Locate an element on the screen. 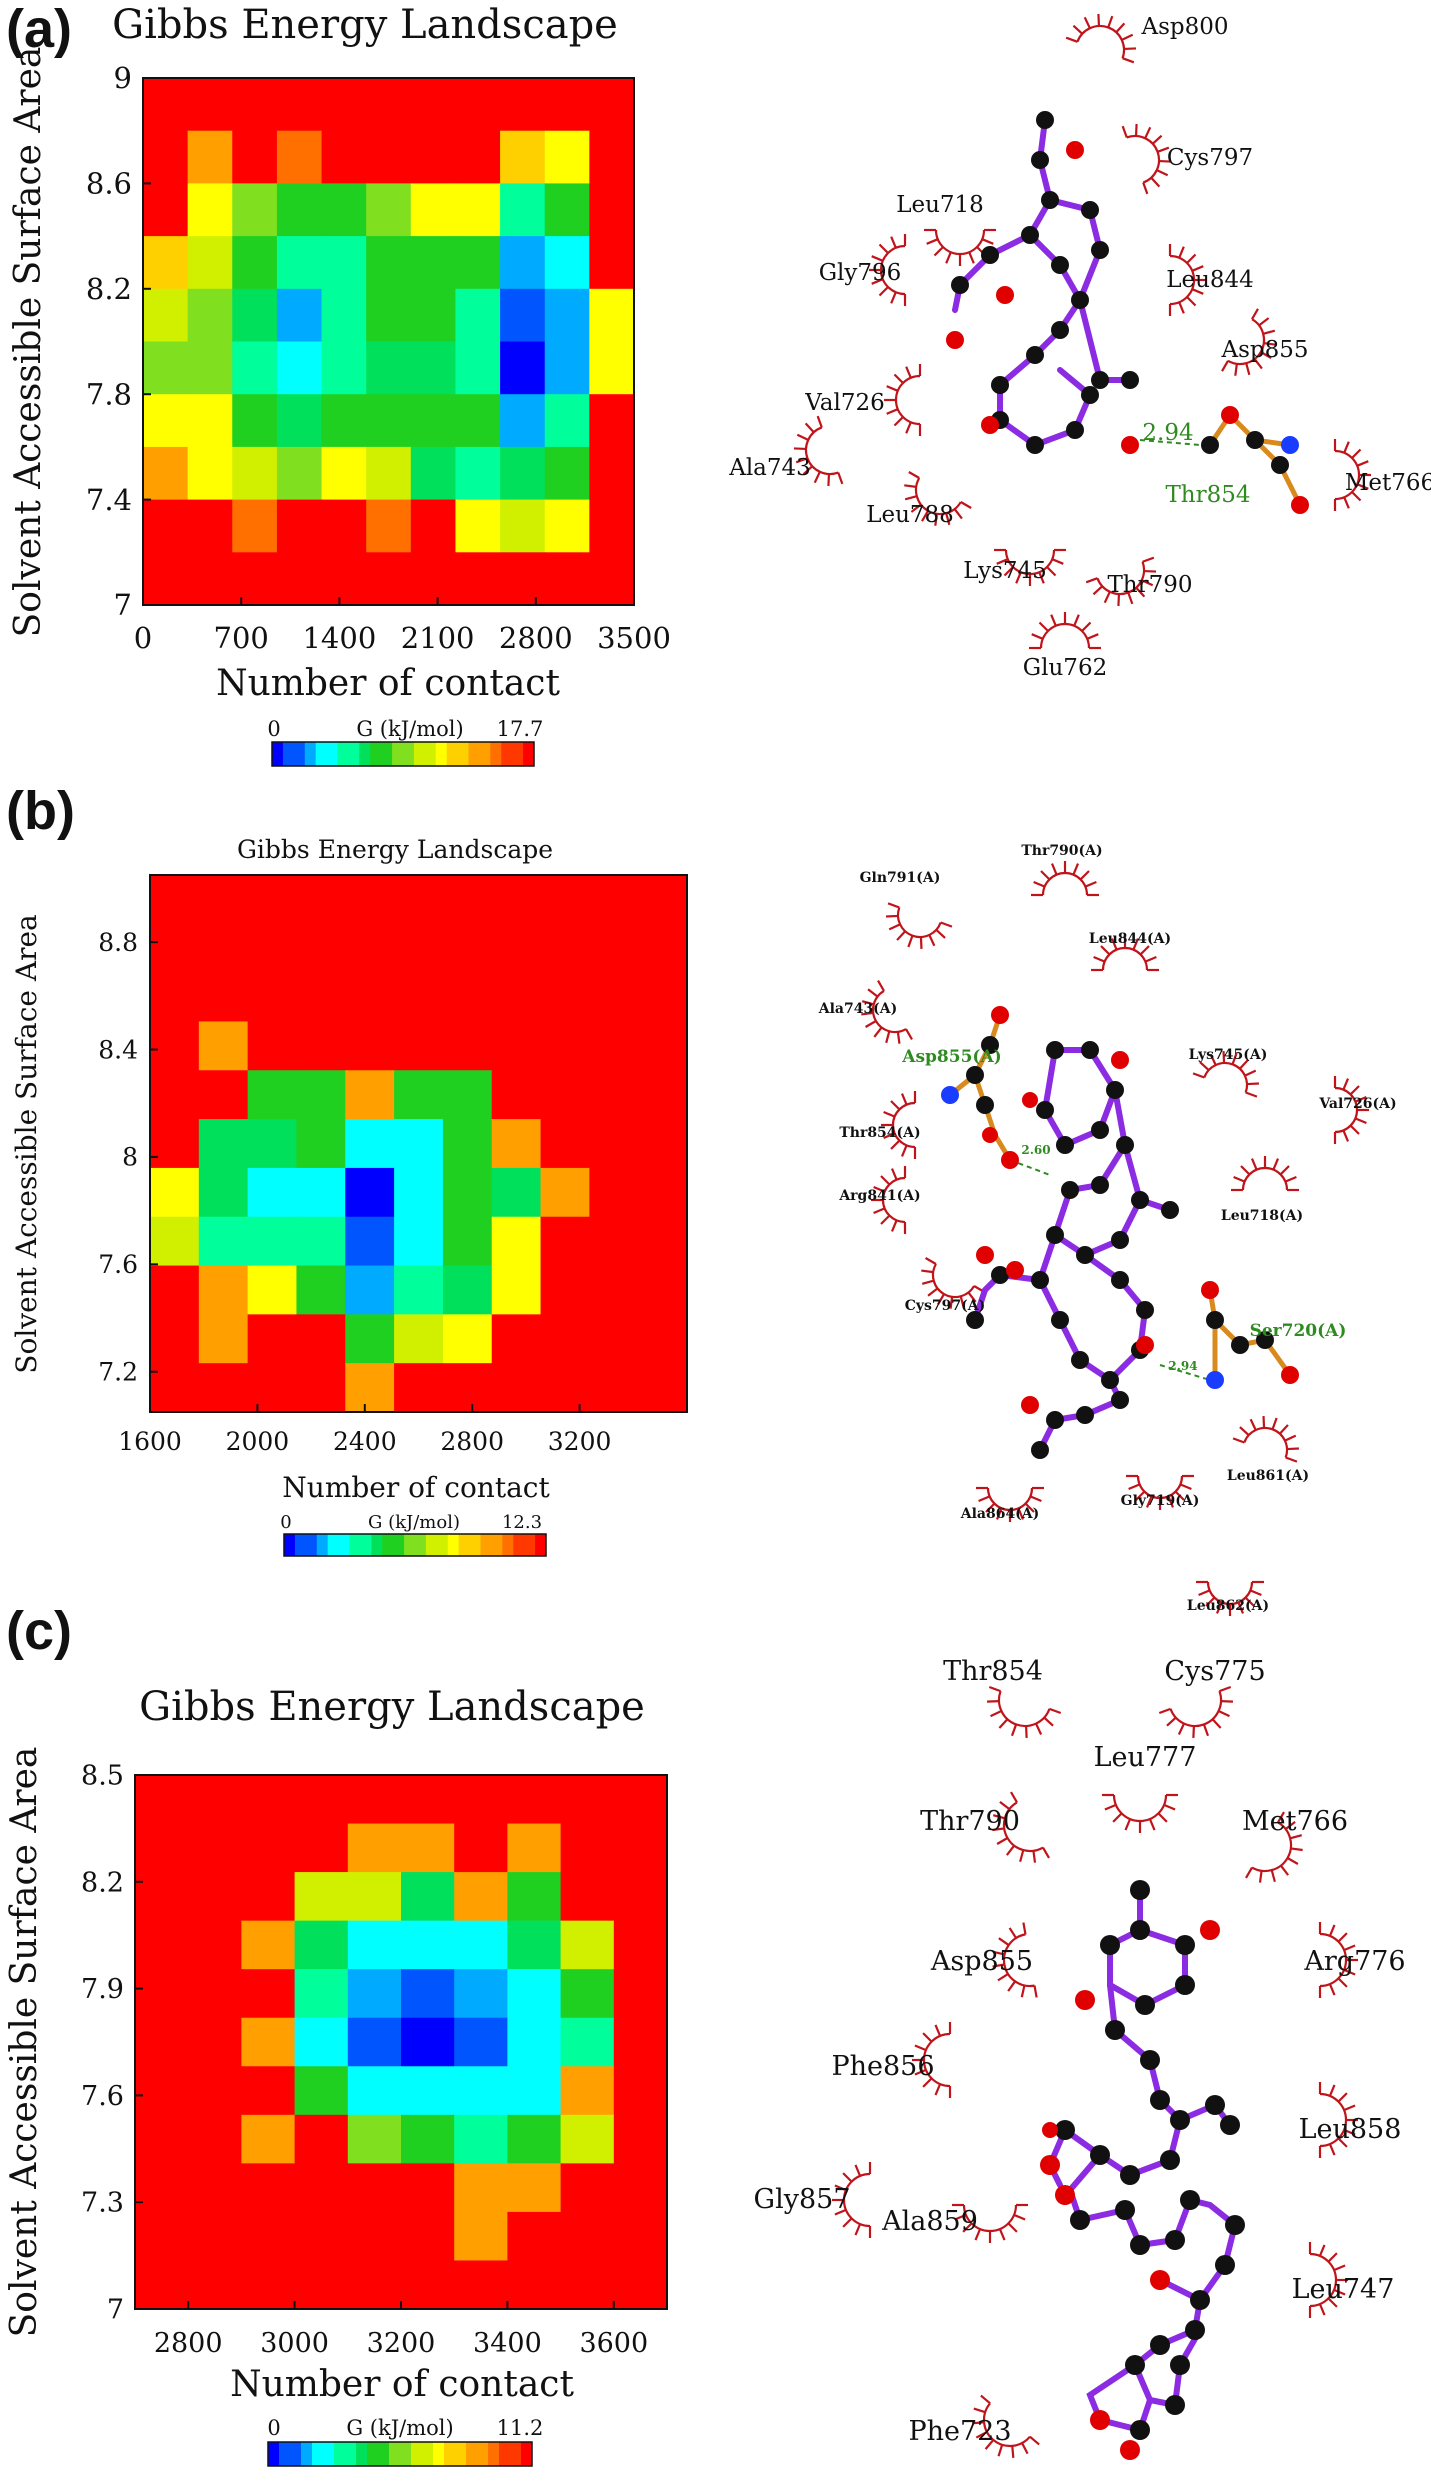  chart-b-title: Gibbs Energy Landscape is located at coordinates (395, 849).